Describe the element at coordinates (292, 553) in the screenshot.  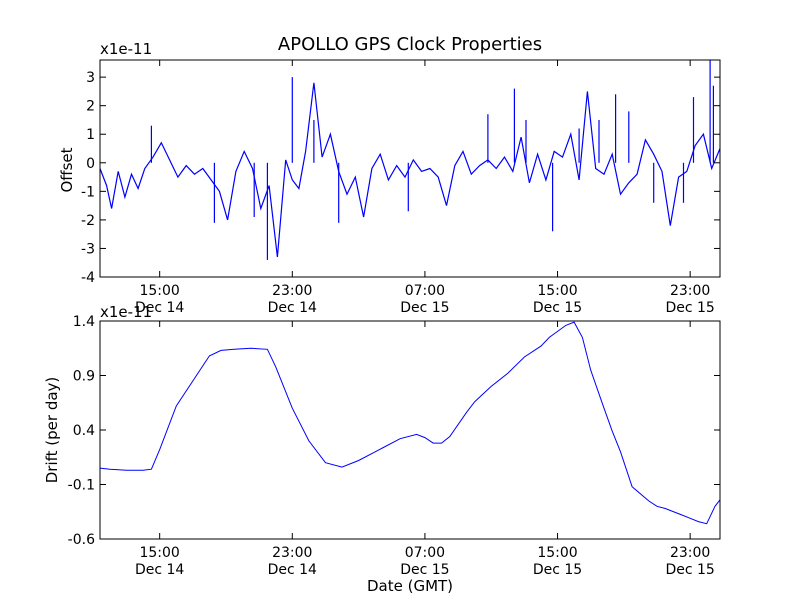
I see `bottom-xtick-time-1: 23:00` at that location.